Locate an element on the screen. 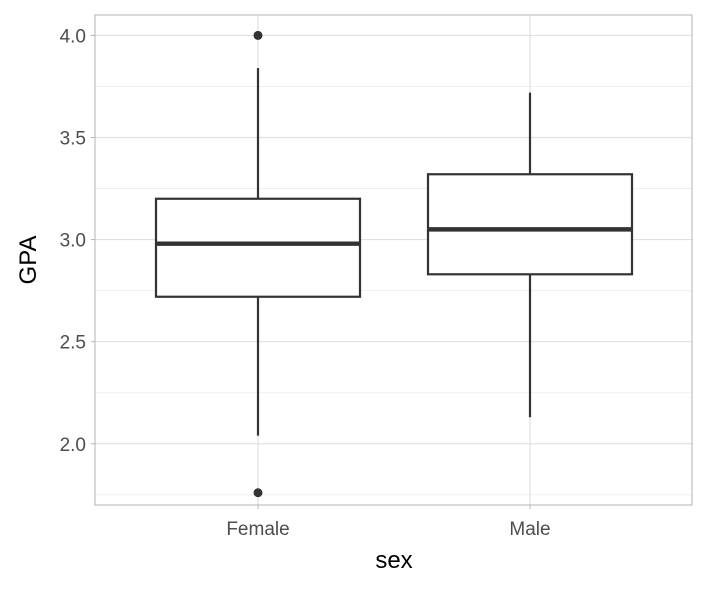 The width and height of the screenshot is (708, 590). y-tick-label: 3.5 is located at coordinates (73, 139).